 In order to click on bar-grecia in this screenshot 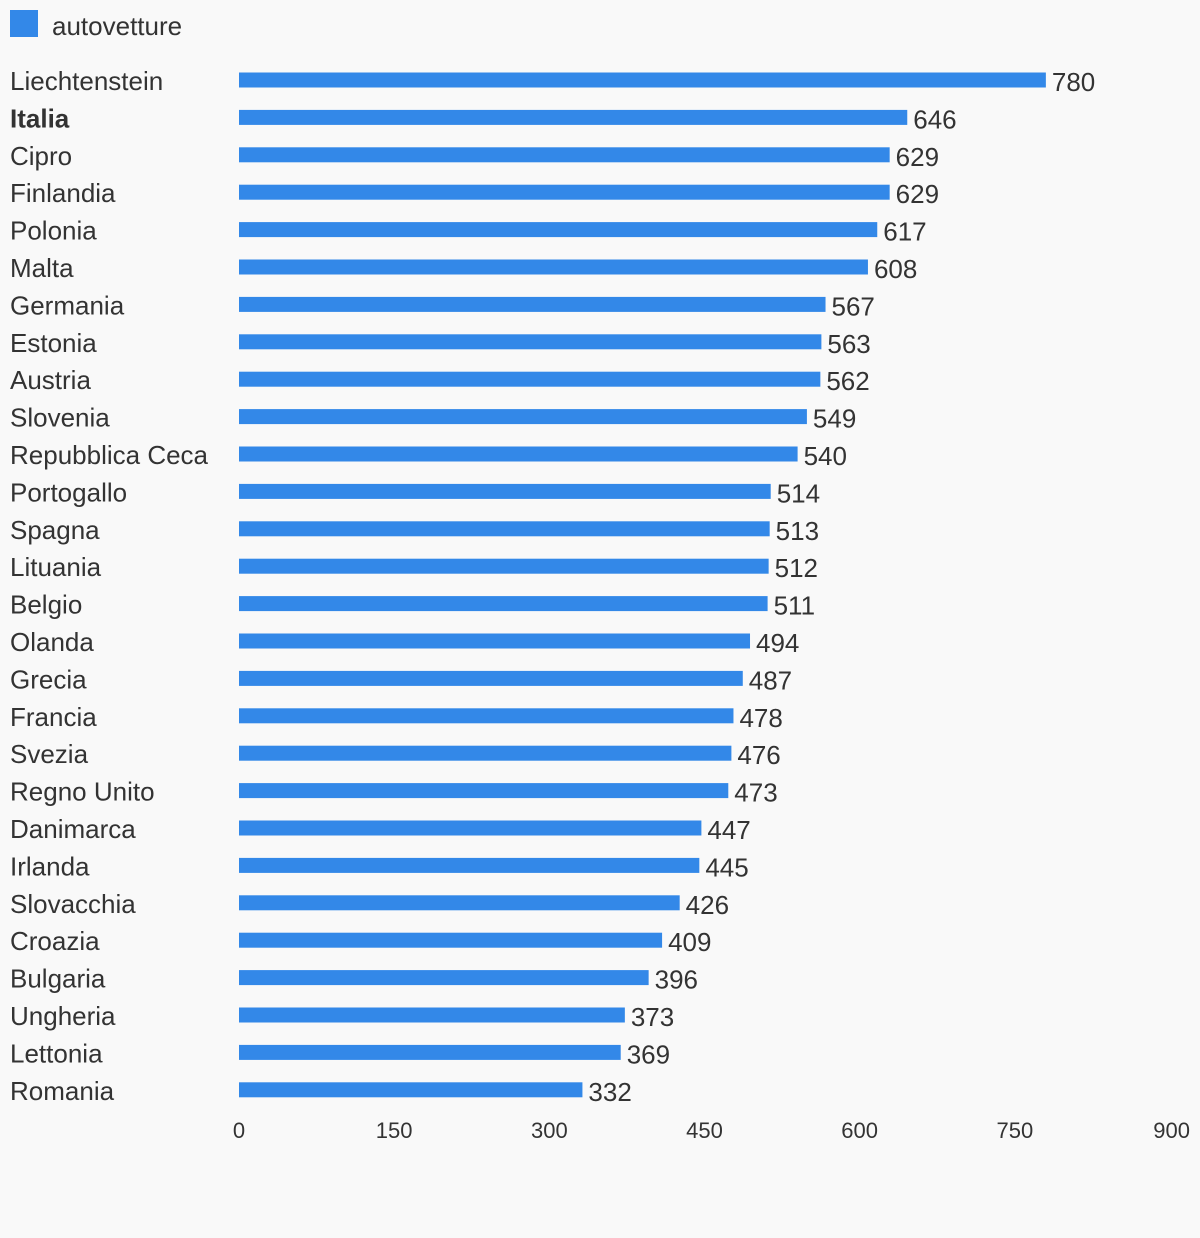, I will do `click(491, 678)`.